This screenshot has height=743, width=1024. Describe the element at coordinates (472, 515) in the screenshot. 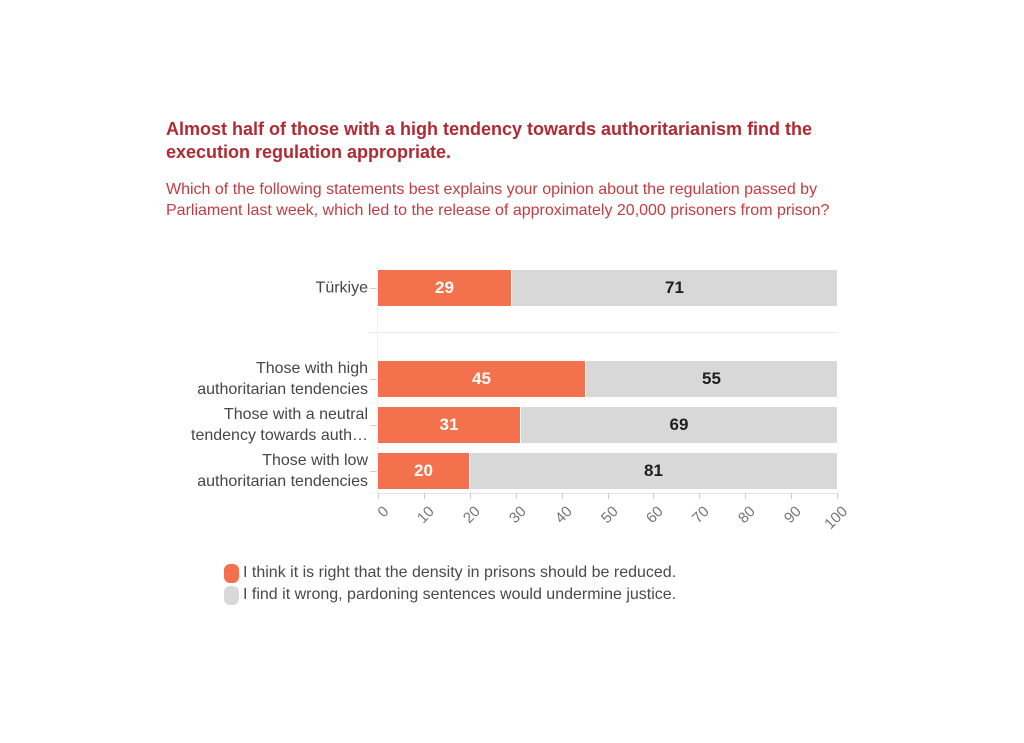

I see `x-tick-label: 20` at that location.